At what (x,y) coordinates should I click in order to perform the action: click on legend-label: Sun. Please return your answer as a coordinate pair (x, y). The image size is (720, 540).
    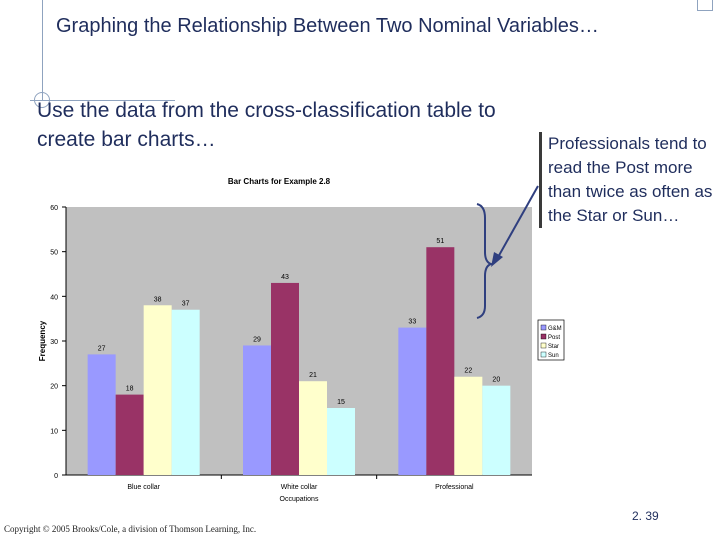
    Looking at the image, I should click on (553, 356).